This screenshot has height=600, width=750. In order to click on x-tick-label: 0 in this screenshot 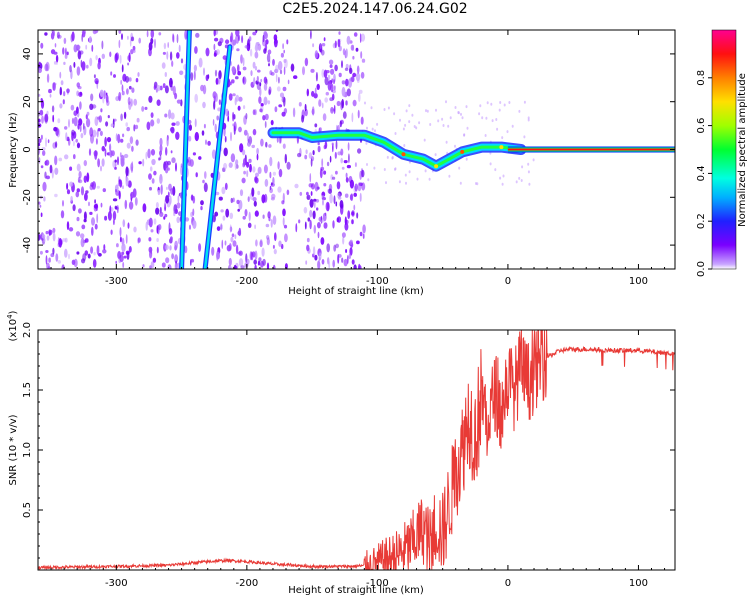, I will do `click(508, 583)`.